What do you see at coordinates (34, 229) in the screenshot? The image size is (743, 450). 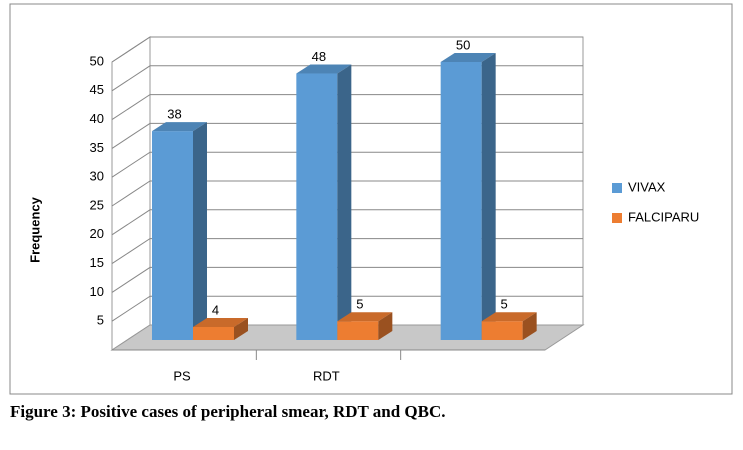 I see `y-axis-label: Frequency` at bounding box center [34, 229].